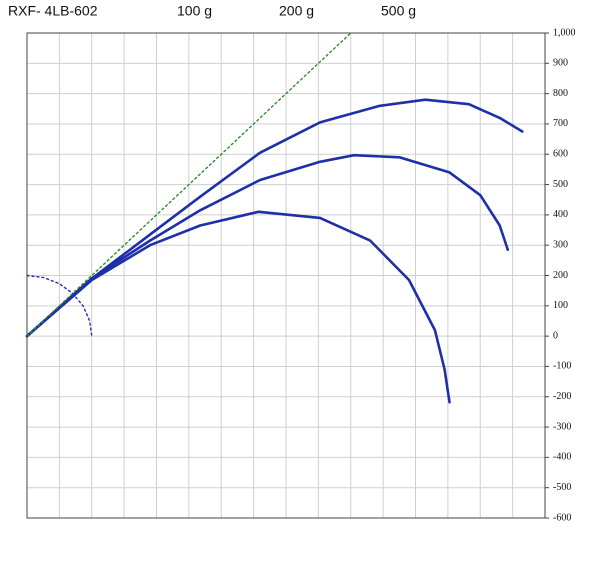 The image size is (600, 572). I want to click on y-tick-label: -500, so click(562, 487).